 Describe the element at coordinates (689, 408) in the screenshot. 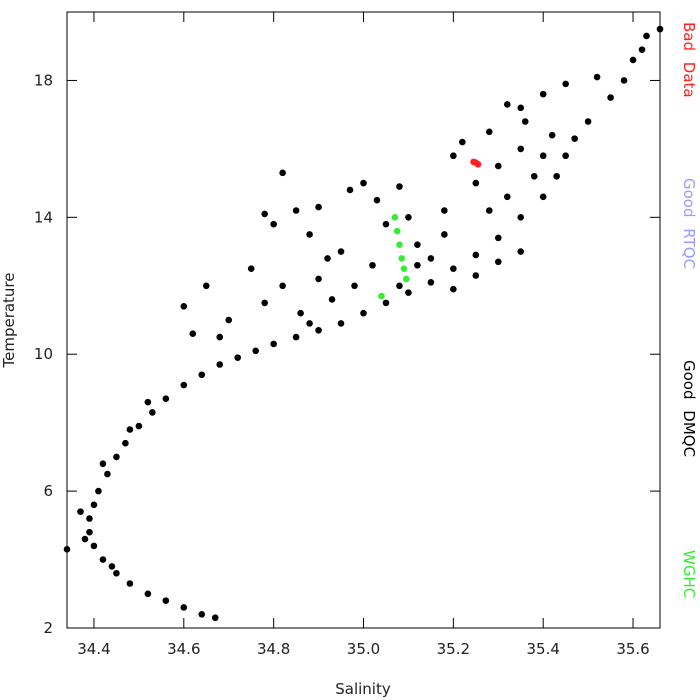

I see `legend-entry: Good DMQC` at that location.